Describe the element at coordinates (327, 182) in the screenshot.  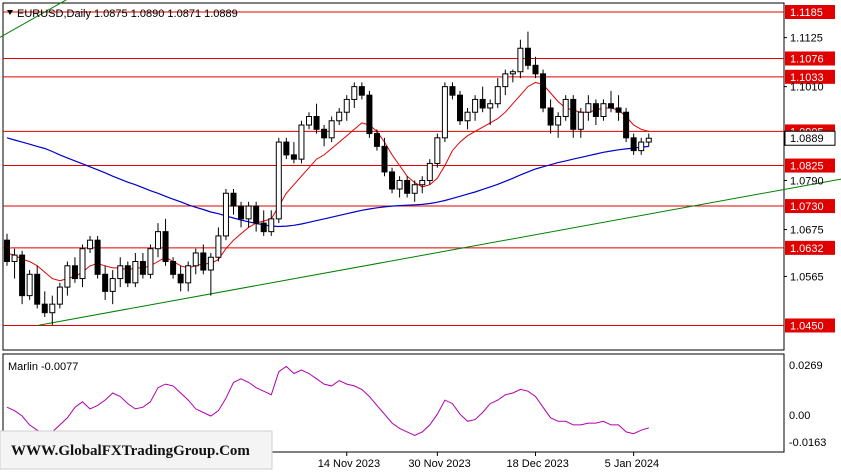
I see `slow-ma-line` at that location.